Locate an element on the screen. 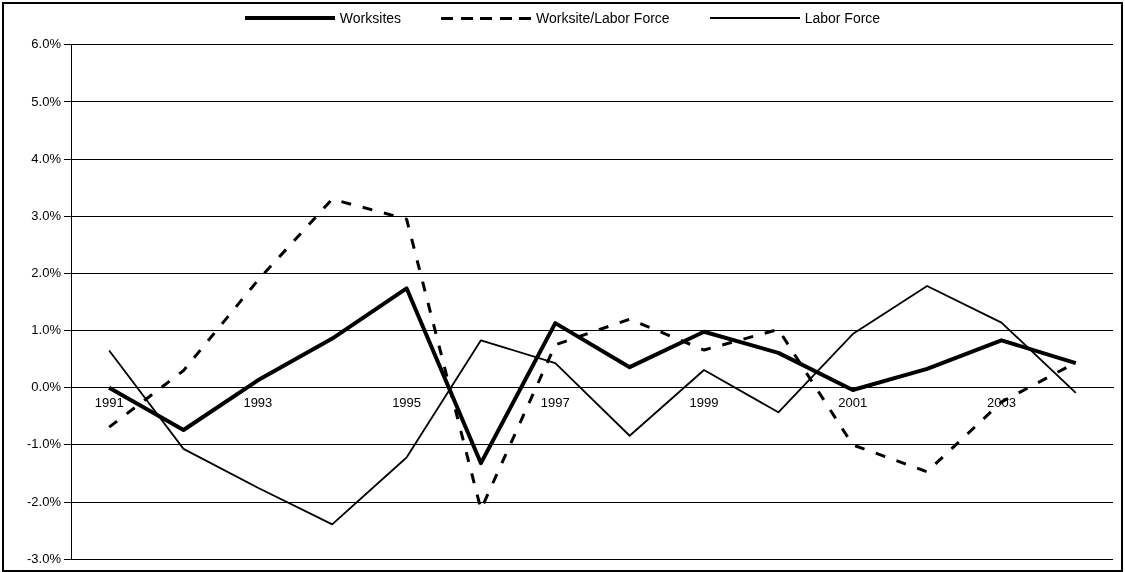 This screenshot has width=1125, height=572. x-tick-label: 1999 is located at coordinates (704, 403).